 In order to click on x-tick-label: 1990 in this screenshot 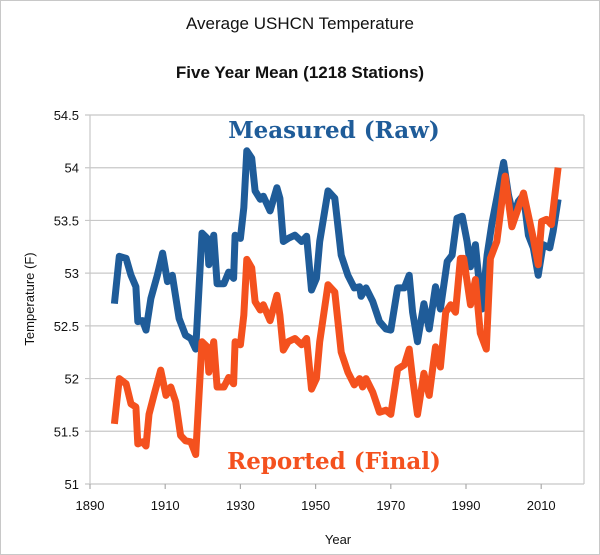, I will do `click(466, 505)`.